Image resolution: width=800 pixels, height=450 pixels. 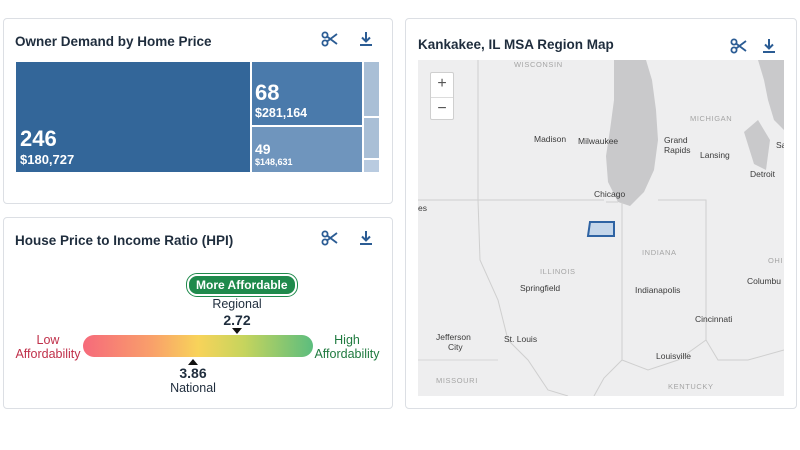 I want to click on treemap-tile-small-b, so click(x=371, y=138).